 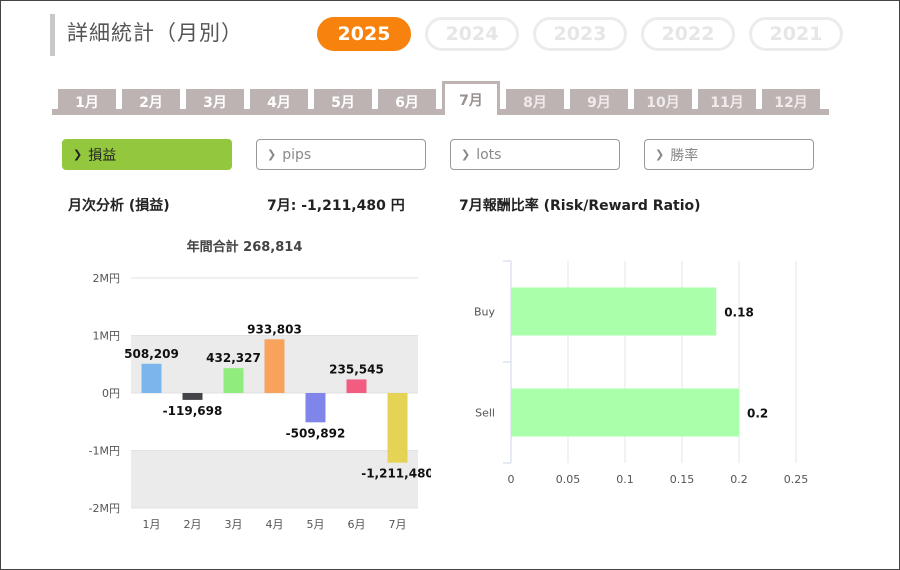 What do you see at coordinates (107, 336) in the screenshot?
I see `y-tick-label: 1M円` at bounding box center [107, 336].